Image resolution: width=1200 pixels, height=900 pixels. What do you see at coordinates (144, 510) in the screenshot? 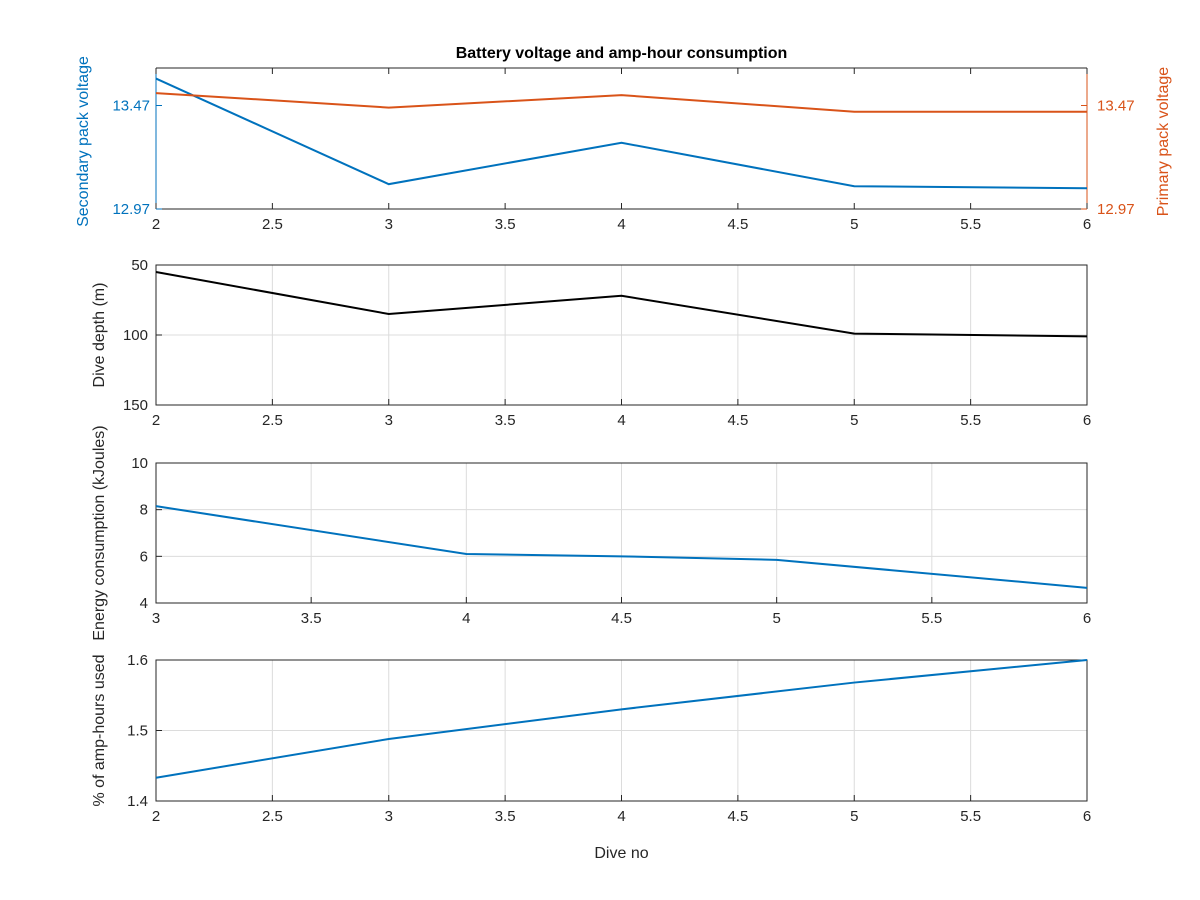
I see `y-tick-label: 8` at bounding box center [144, 510].